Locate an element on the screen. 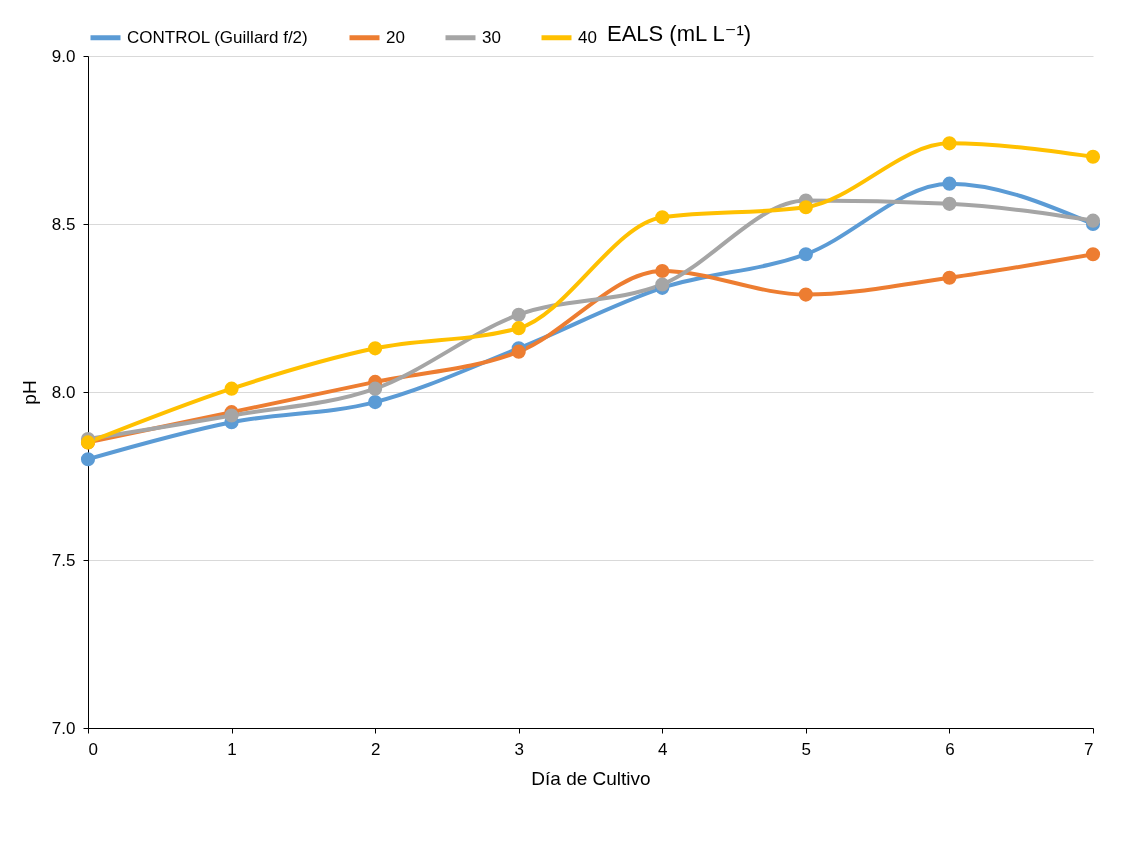 The width and height of the screenshot is (1140, 845). y-tick-label: 8.0 is located at coordinates (63, 392).